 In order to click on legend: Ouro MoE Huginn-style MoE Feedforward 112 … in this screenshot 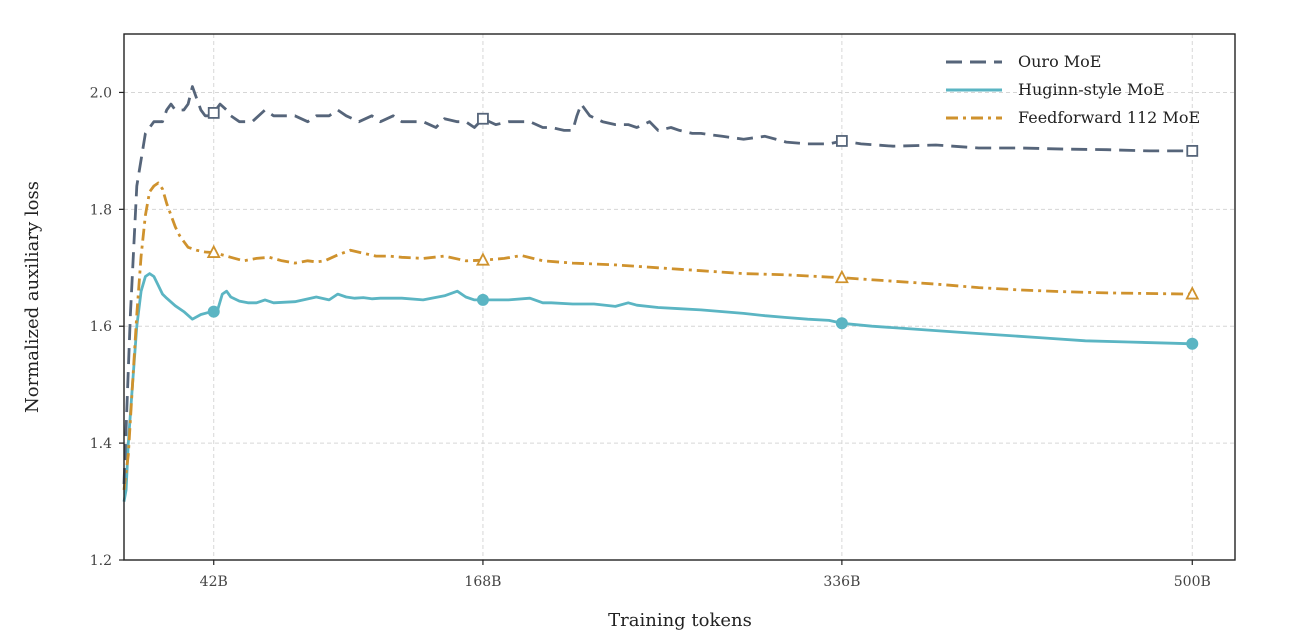, I will do `click(1073, 89)`.